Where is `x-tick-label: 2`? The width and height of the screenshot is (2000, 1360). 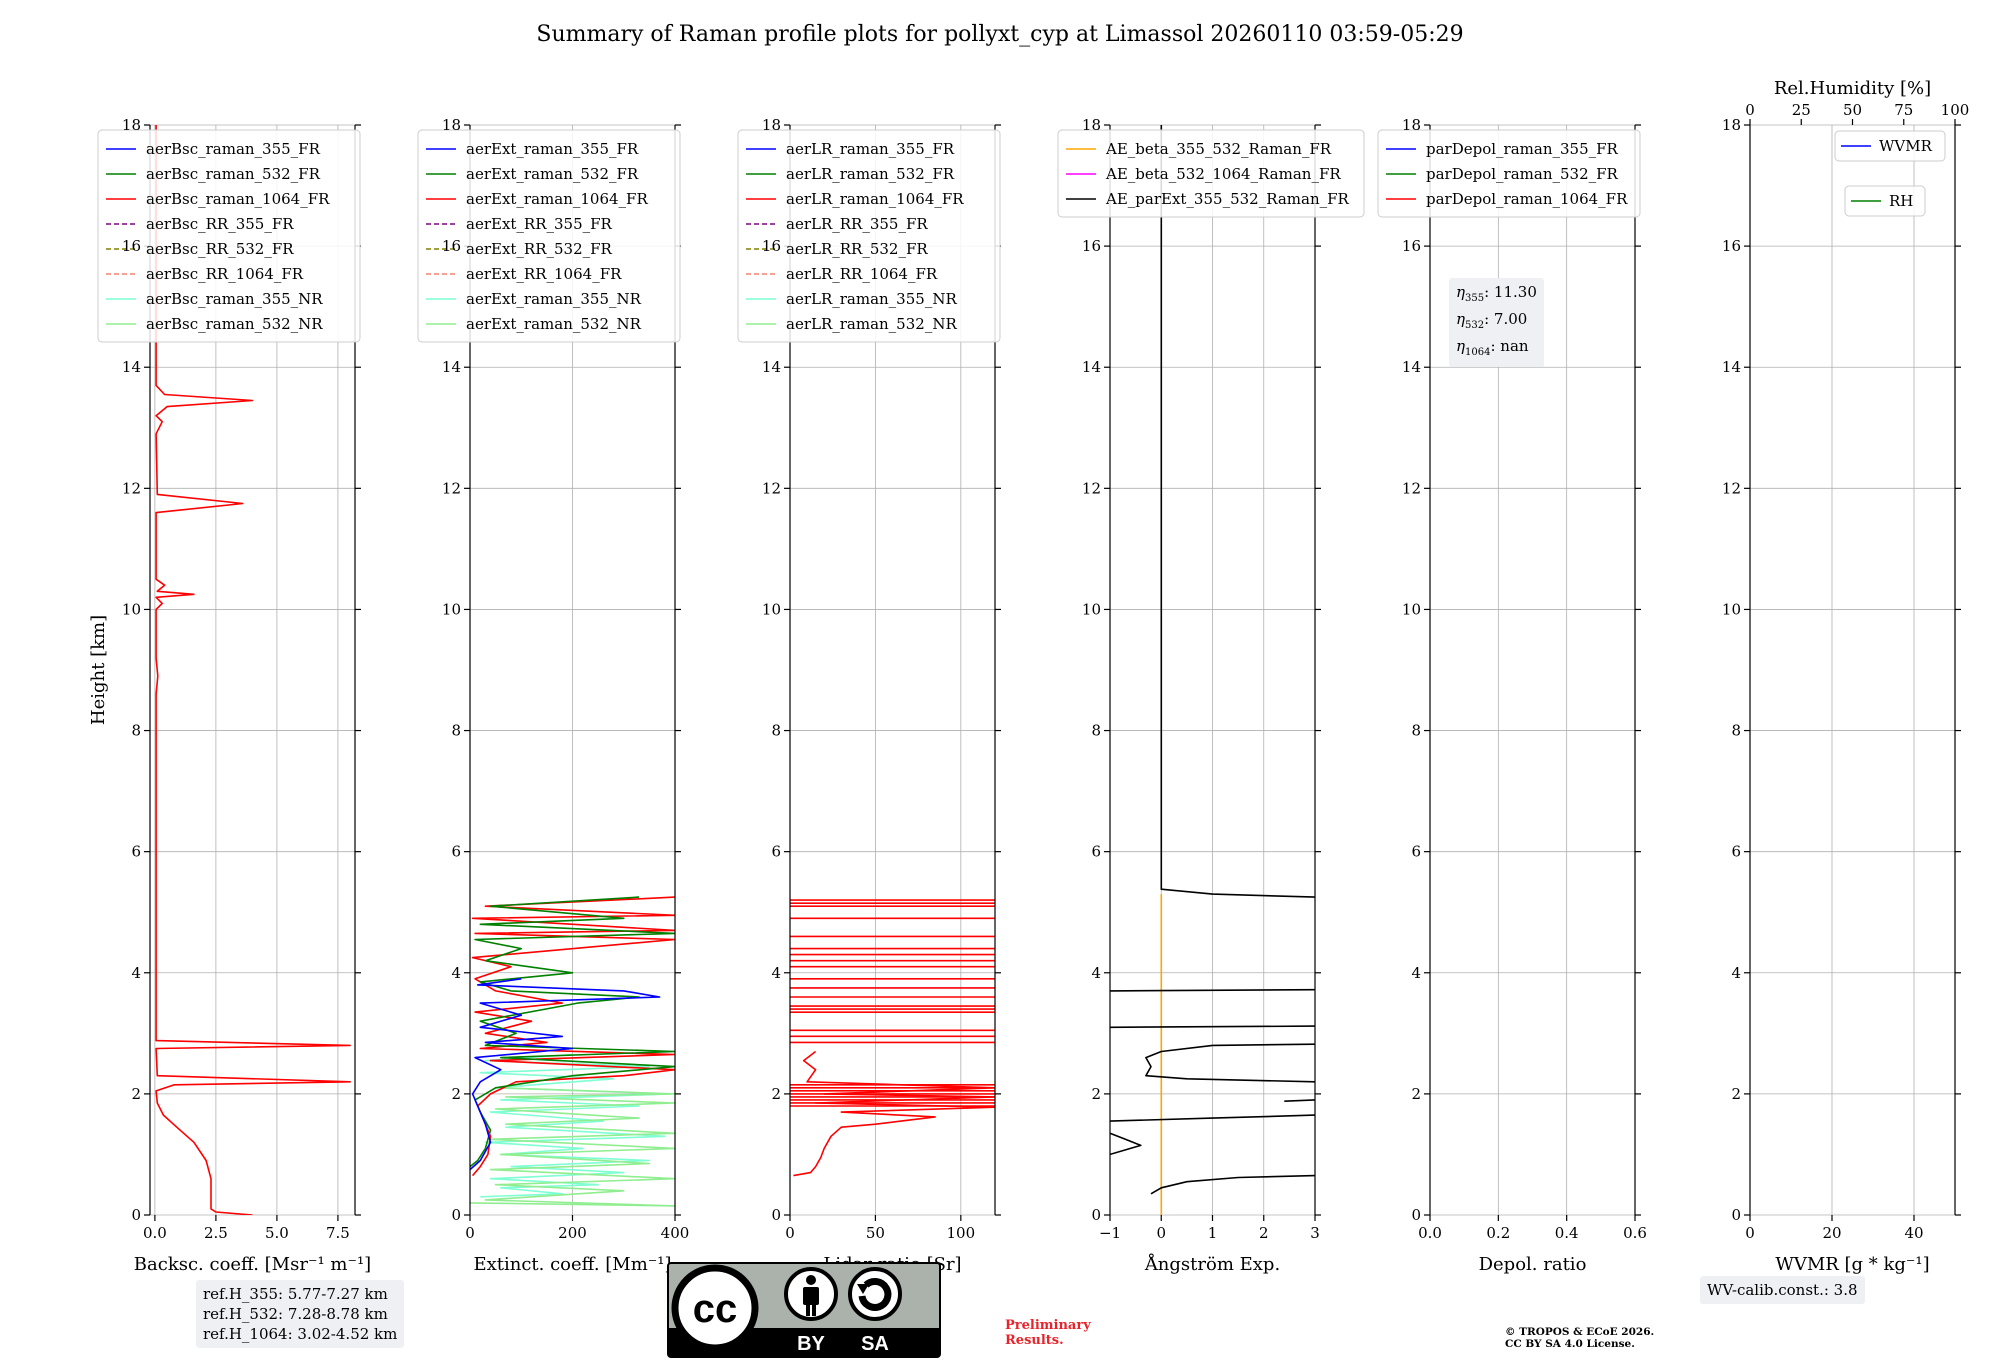
x-tick-label: 2 is located at coordinates (1264, 1233).